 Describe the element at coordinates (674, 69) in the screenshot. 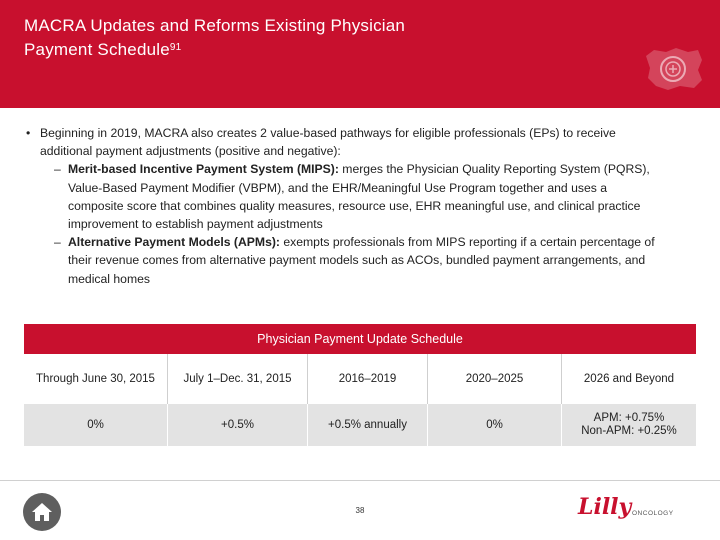

I see `state-seal-icon` at that location.